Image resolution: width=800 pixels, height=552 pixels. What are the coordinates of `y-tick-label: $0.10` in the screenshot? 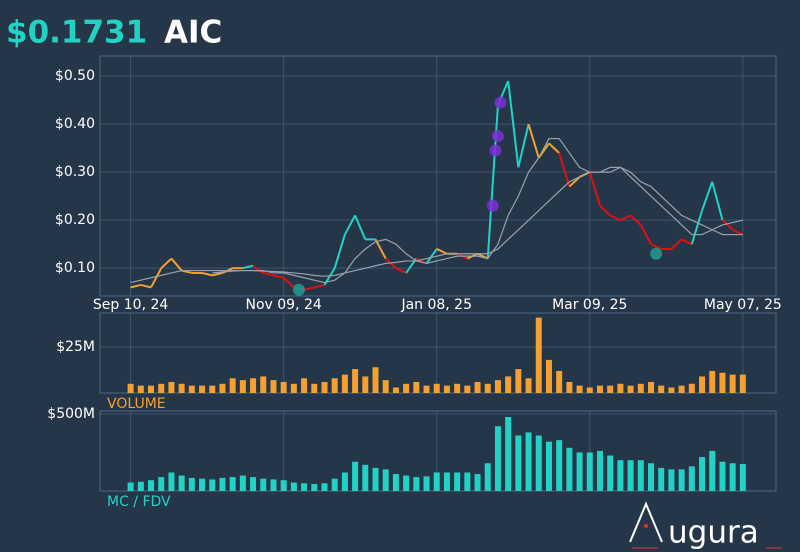 It's located at (75, 268).